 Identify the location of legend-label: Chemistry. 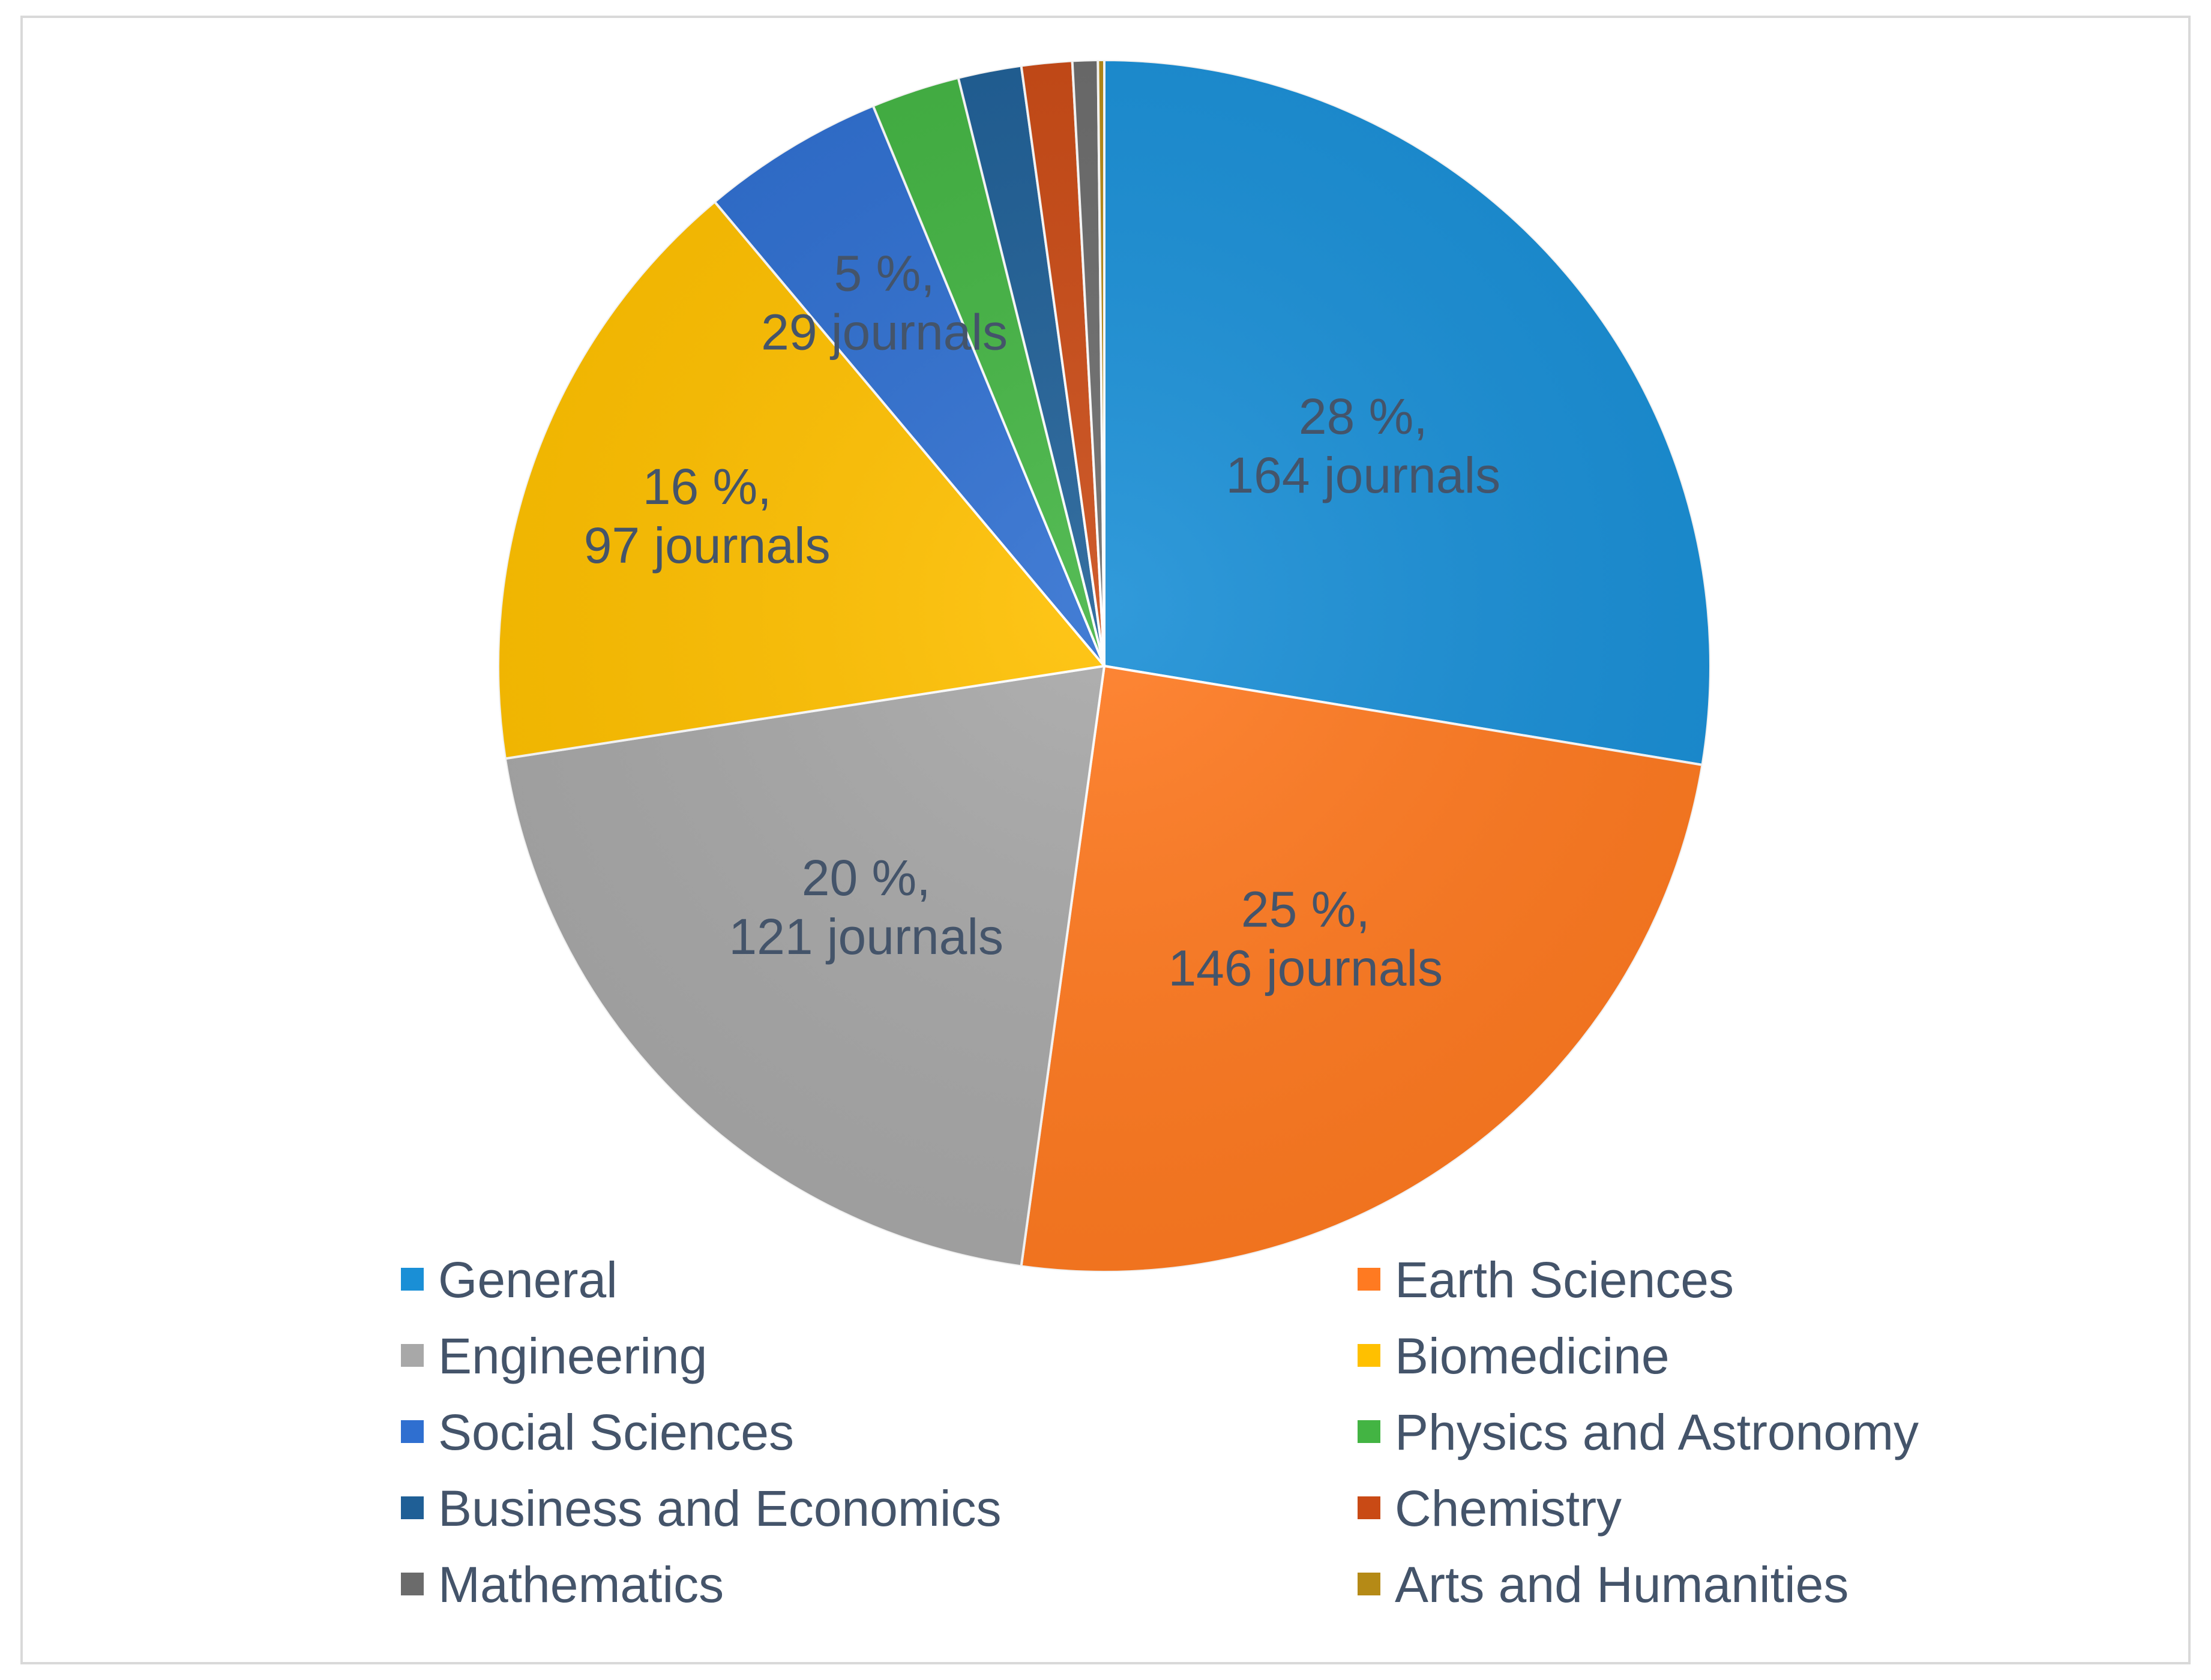
(1508, 1509).